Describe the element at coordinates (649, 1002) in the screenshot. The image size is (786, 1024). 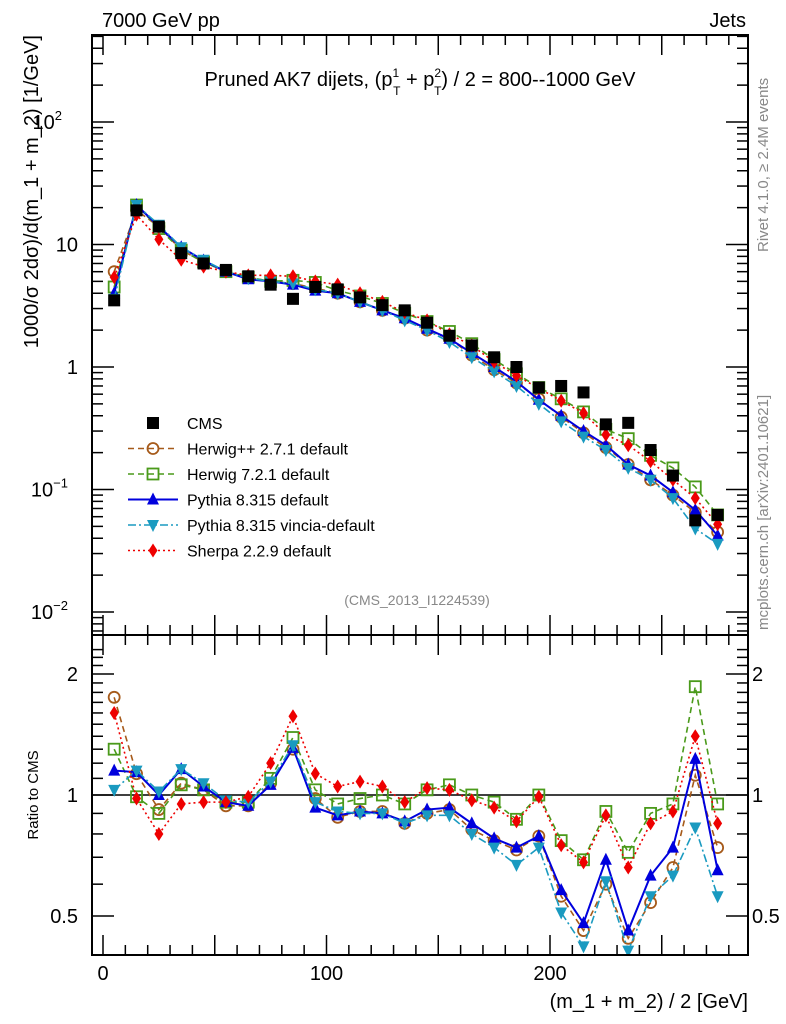
I see `x-axis-label: (m_1 + m_2) / 2 [GeV]` at that location.